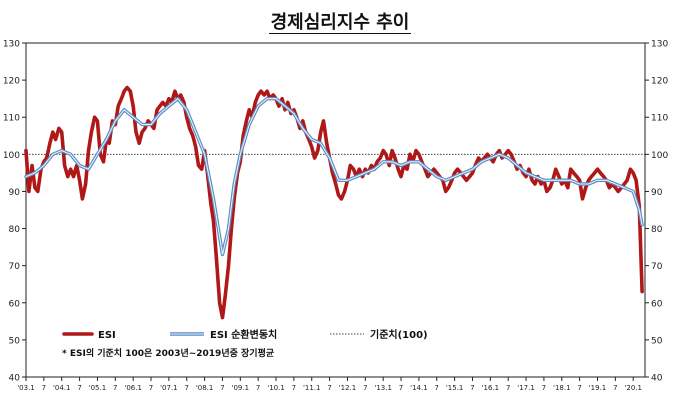 The image size is (680, 409). I want to click on y-tick-label-right: 50, so click(657, 341).